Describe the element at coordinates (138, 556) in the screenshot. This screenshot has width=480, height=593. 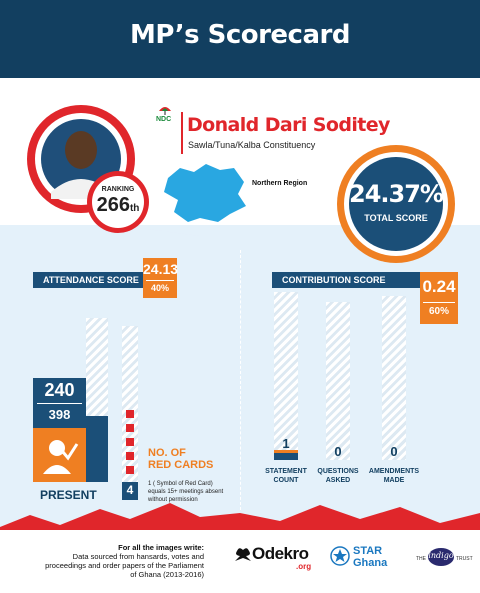
I see `source-line-1: Data sourced from hansards, votes and` at that location.